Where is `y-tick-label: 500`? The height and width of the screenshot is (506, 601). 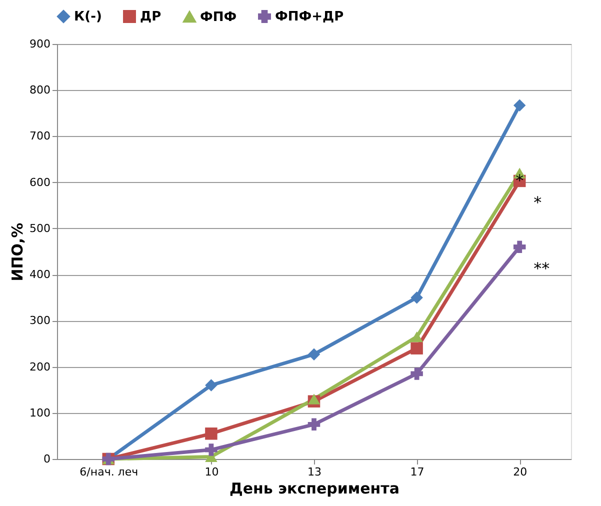
y-tick-label: 500 is located at coordinates (40, 228).